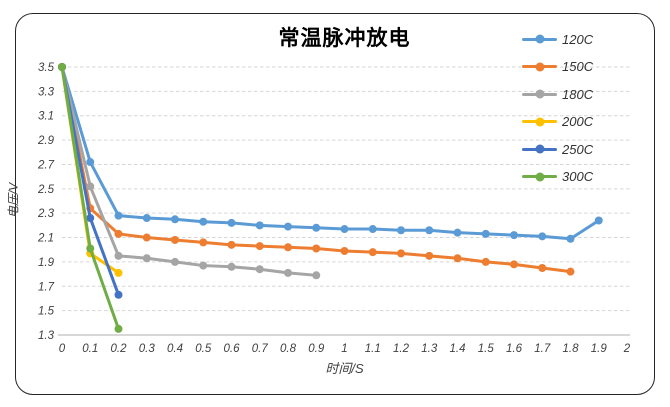  What do you see at coordinates (46, 68) in the screenshot?
I see `y-tick-label: 3.5` at bounding box center [46, 68].